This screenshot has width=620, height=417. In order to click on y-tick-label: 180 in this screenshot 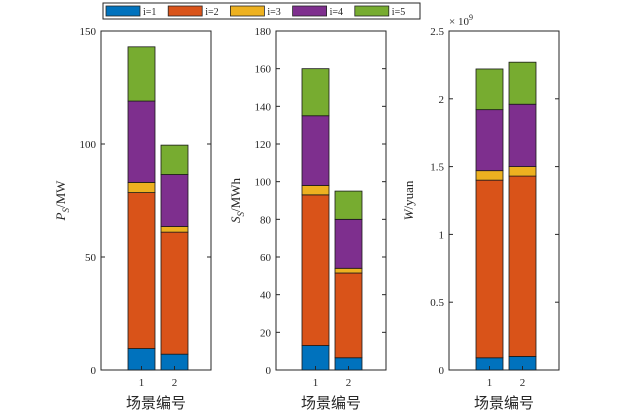, I will do `click(263, 32)`.